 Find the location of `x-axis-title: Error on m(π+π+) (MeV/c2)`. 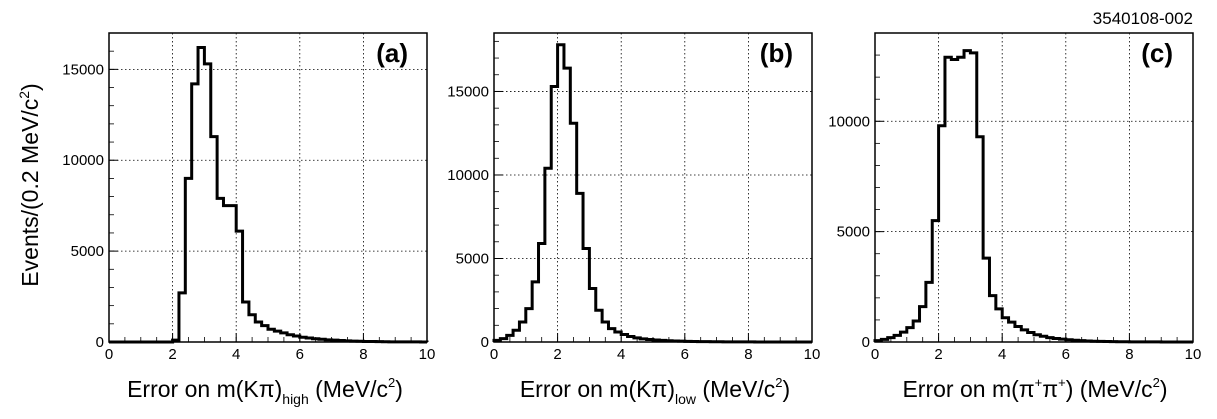

x-axis-title: Error on m(π+π+) (MeV/c2) is located at coordinates (1034, 388).